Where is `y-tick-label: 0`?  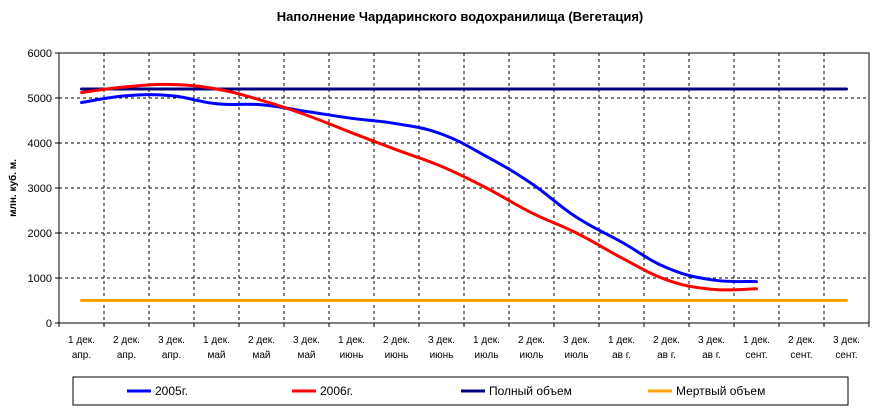
y-tick-label: 0 is located at coordinates (49, 324).